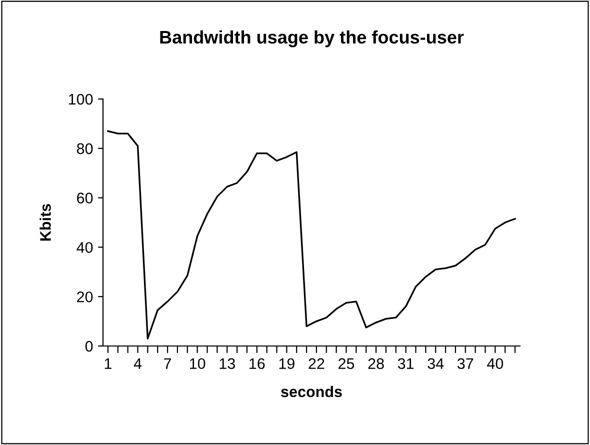 This screenshot has width=590, height=445. I want to click on chart-title: Bandwidth usage by the focus-user, so click(312, 39).